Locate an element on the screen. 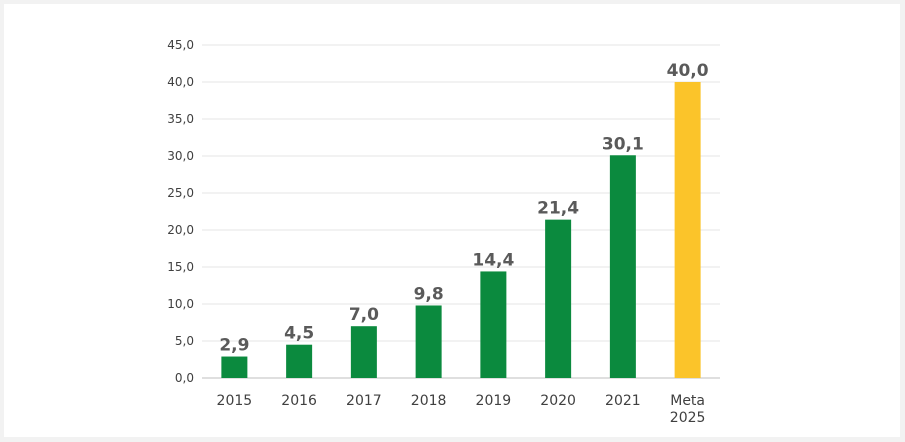  x-tick-label: 2015 is located at coordinates (235, 401).